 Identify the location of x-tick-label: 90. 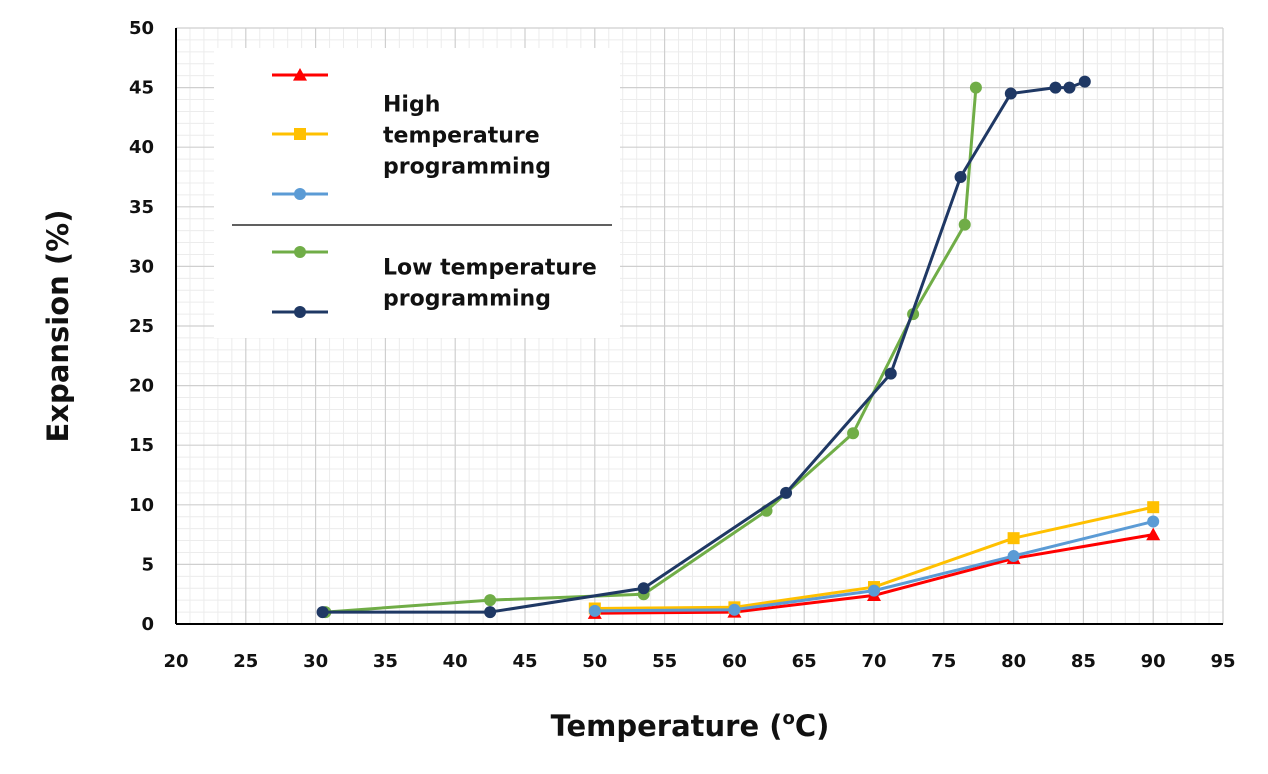
(1153, 661).